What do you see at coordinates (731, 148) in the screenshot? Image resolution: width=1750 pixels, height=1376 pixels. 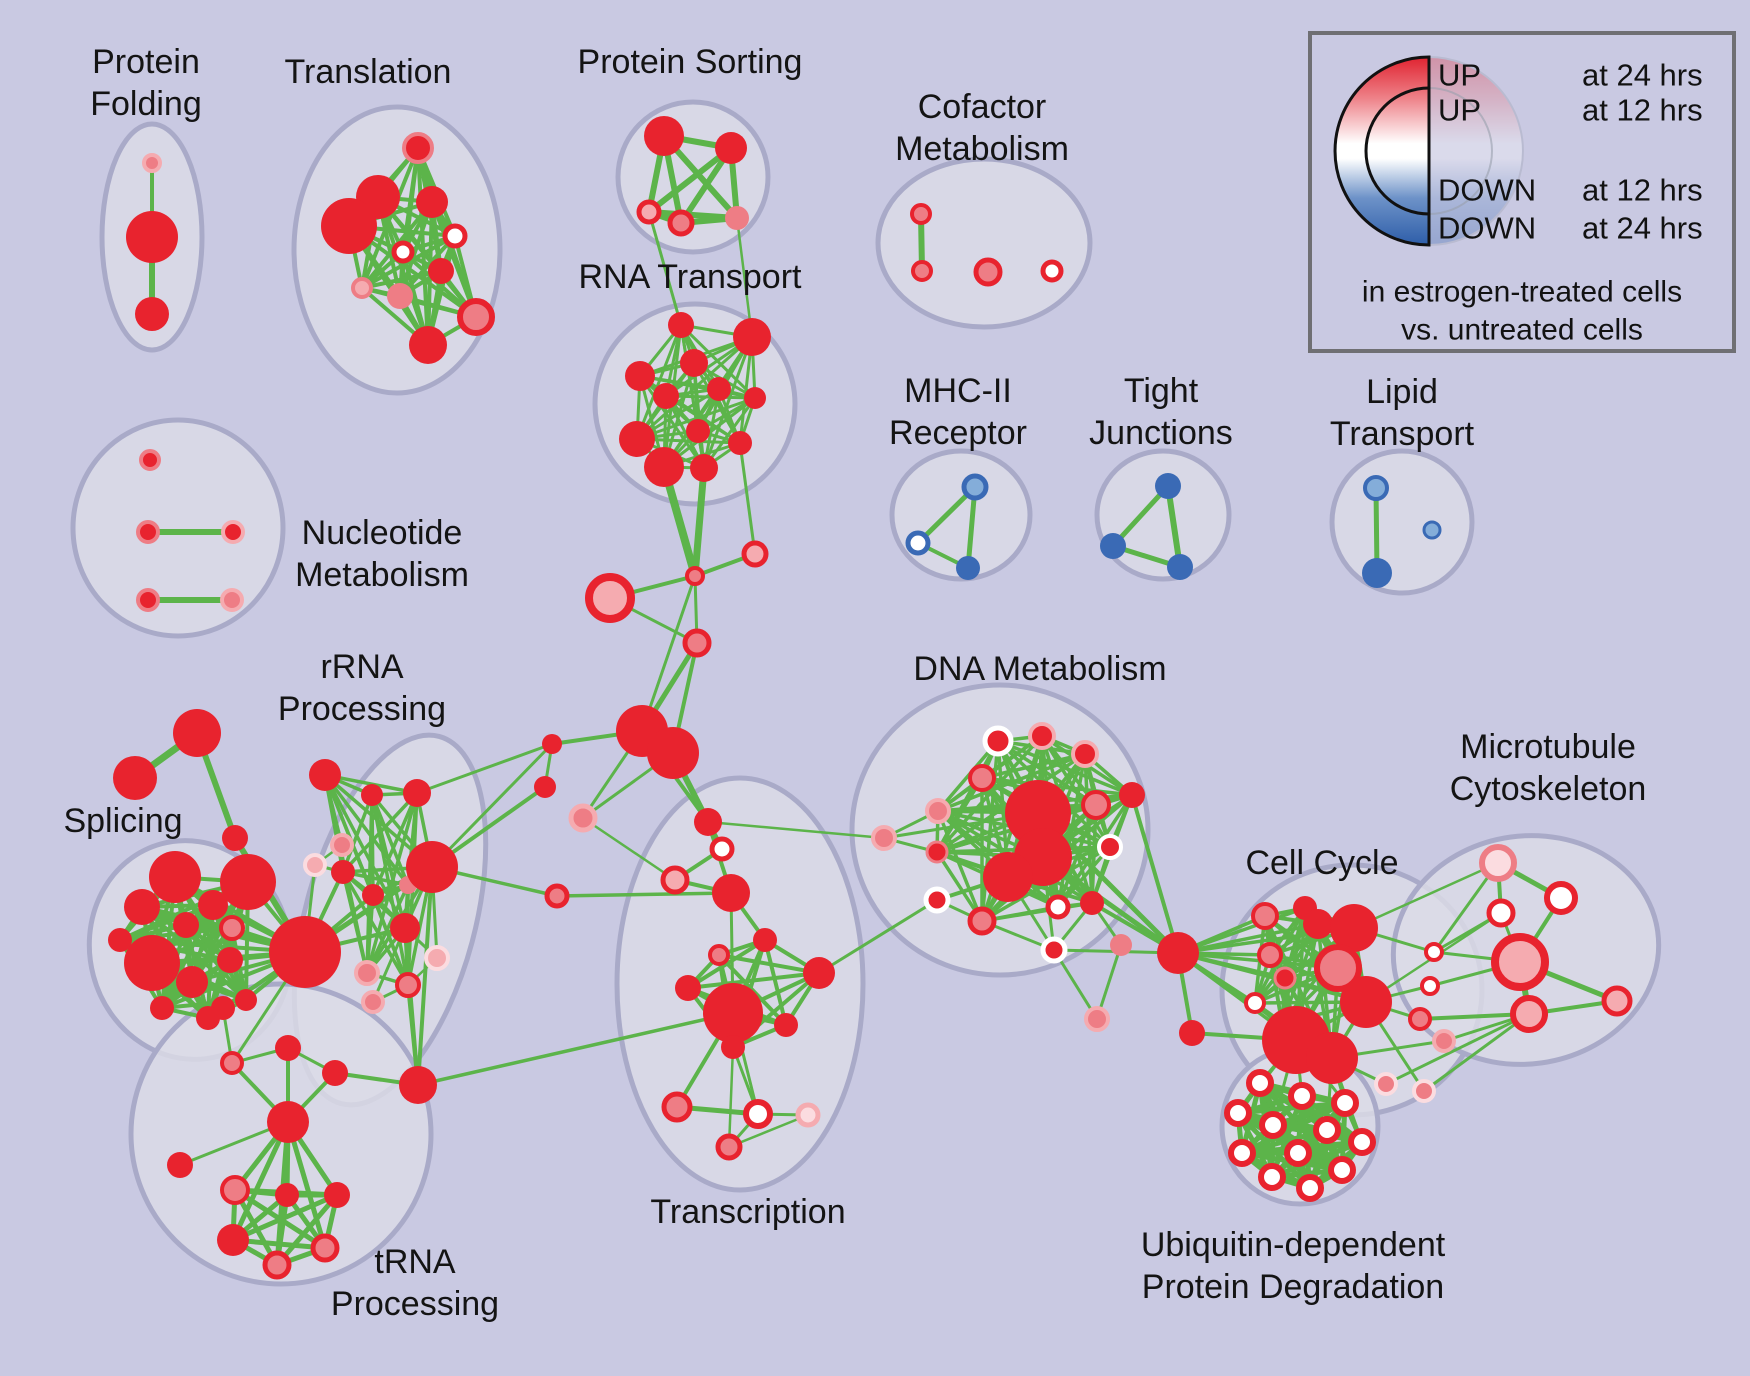 I see `gene-node-ps1` at bounding box center [731, 148].